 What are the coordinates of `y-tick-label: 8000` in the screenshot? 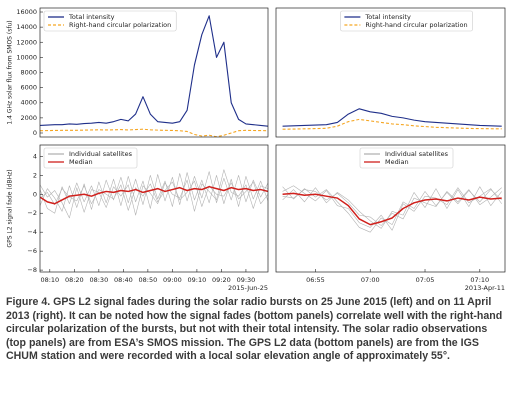 It's located at (28, 73).